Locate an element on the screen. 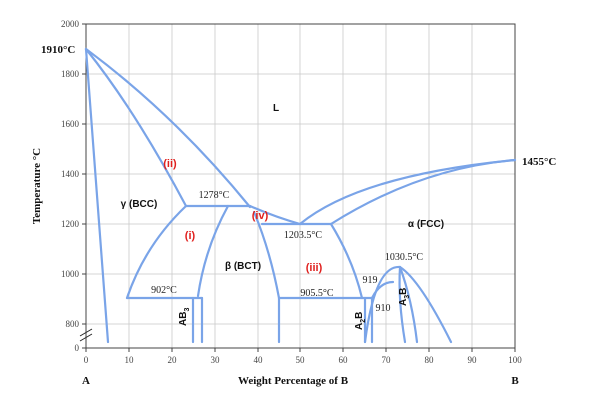 Image resolution: width=596 pixels, height=403 pixels. x-tick-label: 60 is located at coordinates (344, 360).